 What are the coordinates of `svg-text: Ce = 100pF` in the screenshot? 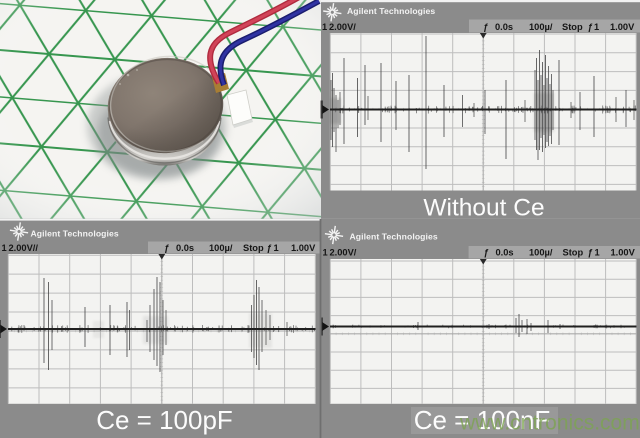 It's located at (164, 420).